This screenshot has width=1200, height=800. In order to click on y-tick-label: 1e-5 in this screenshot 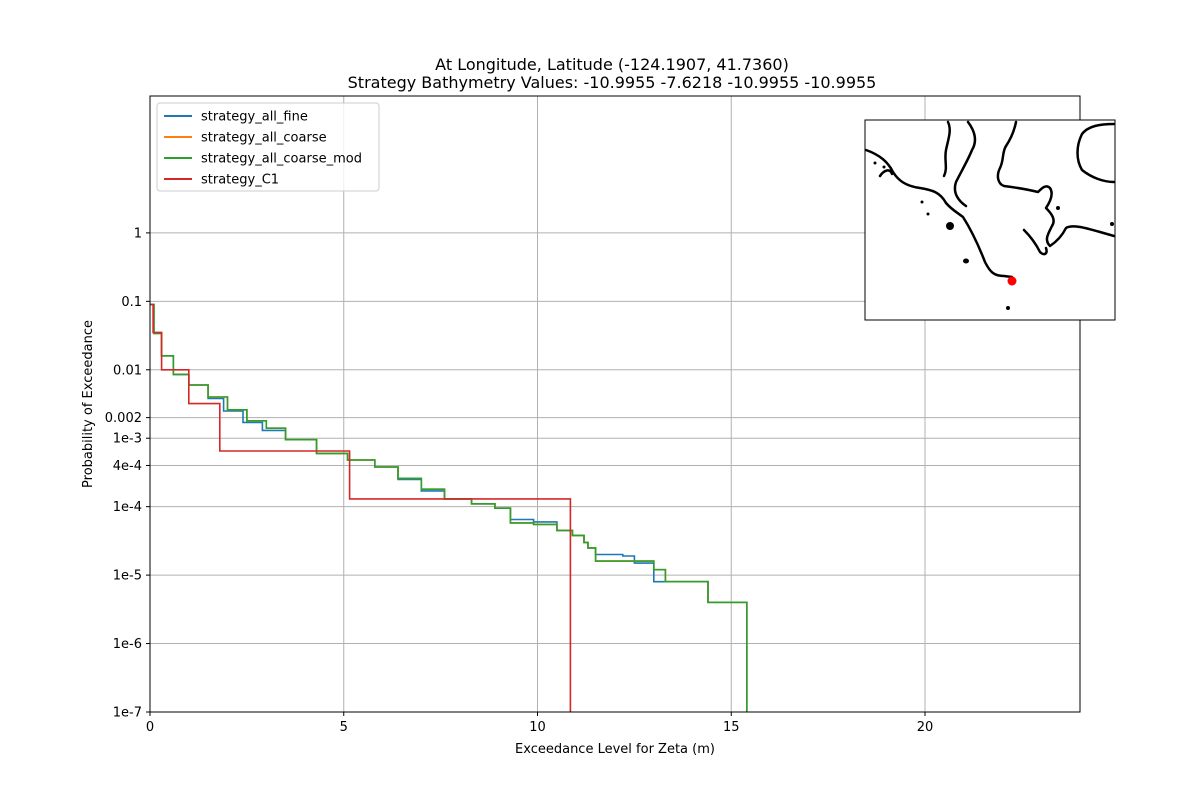, I will do `click(127, 576)`.